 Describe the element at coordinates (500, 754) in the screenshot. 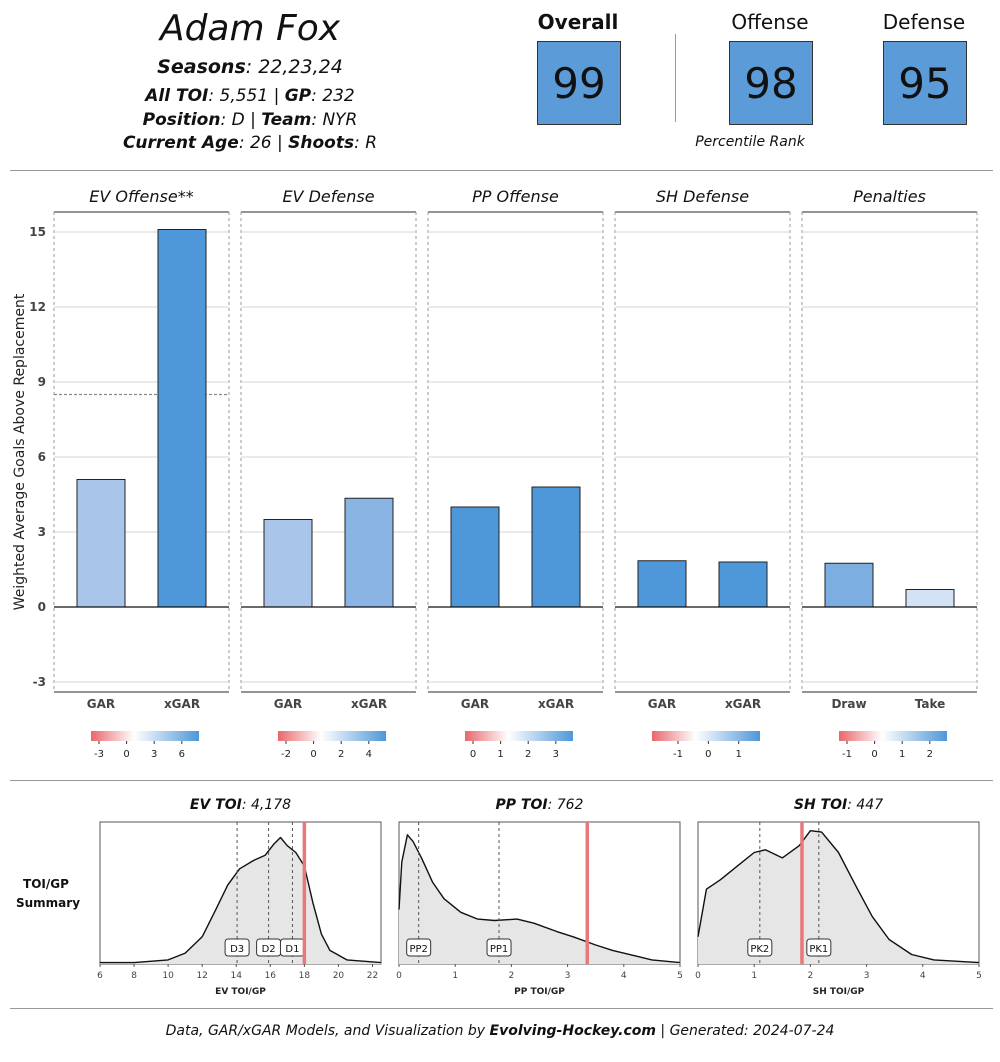

I see `legend-tick-label: 1` at that location.